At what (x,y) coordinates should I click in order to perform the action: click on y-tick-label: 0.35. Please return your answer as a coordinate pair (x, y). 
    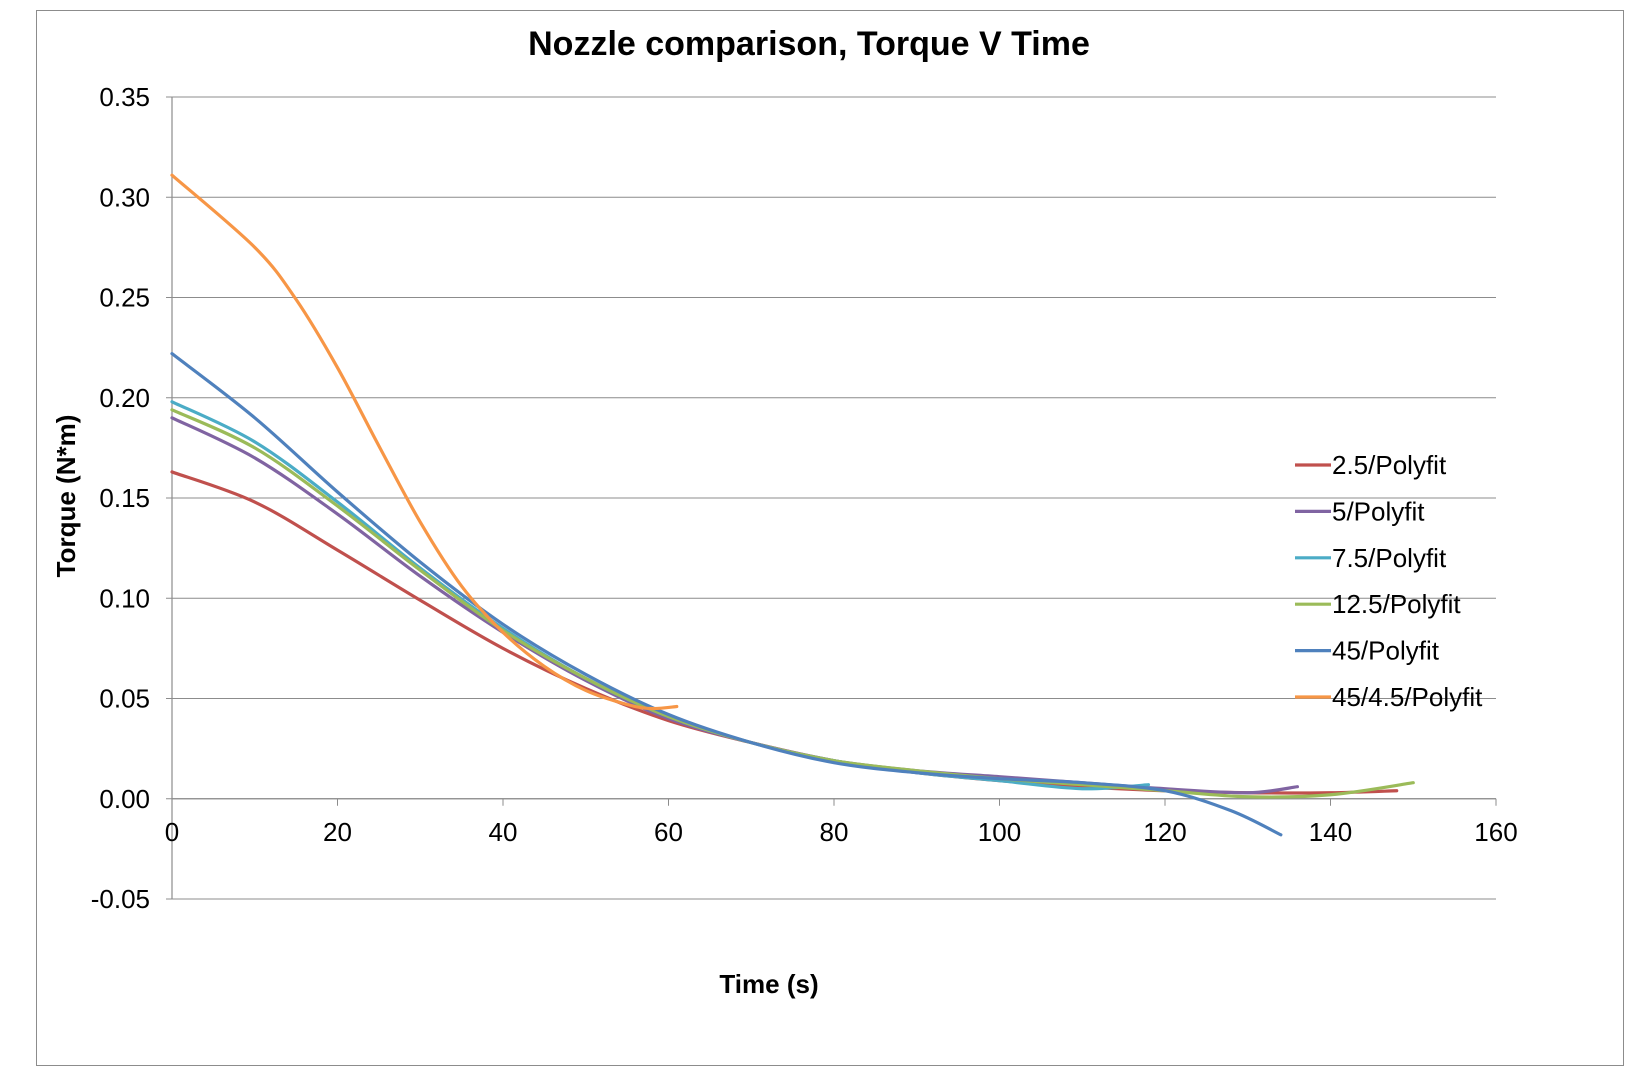
    Looking at the image, I should click on (124, 97).